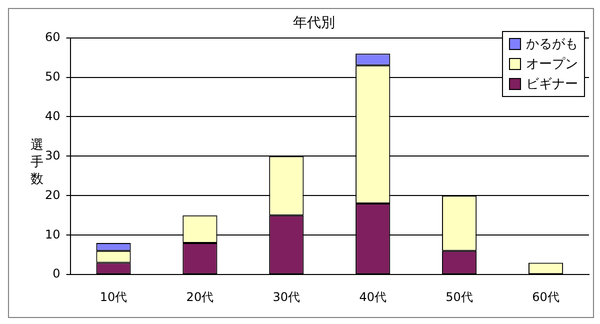 The image size is (600, 324). I want to click on x-tick-label: 30代, so click(286, 297).